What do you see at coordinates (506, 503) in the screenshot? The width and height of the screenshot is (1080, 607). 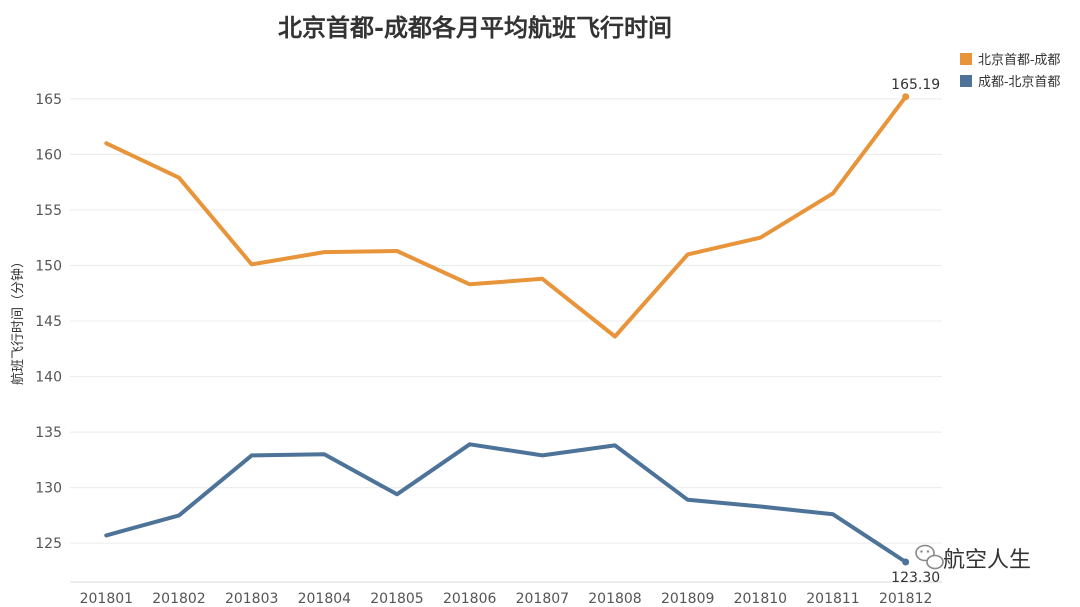 I see `series-line` at bounding box center [506, 503].